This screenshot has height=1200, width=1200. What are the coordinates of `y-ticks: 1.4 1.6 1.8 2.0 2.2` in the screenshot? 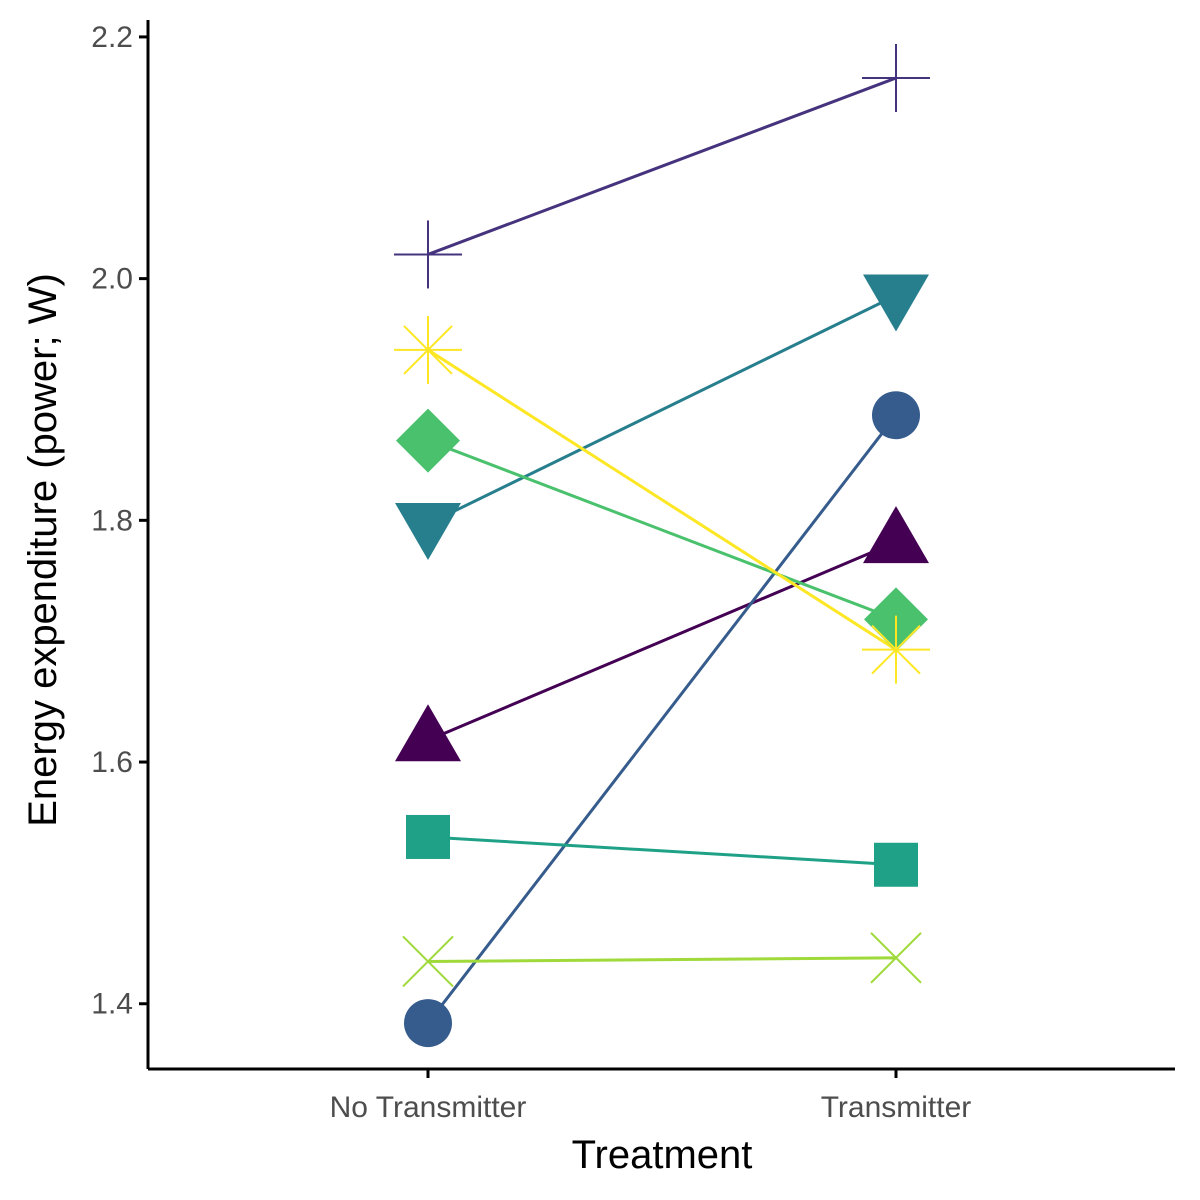 It's located at (119, 521).